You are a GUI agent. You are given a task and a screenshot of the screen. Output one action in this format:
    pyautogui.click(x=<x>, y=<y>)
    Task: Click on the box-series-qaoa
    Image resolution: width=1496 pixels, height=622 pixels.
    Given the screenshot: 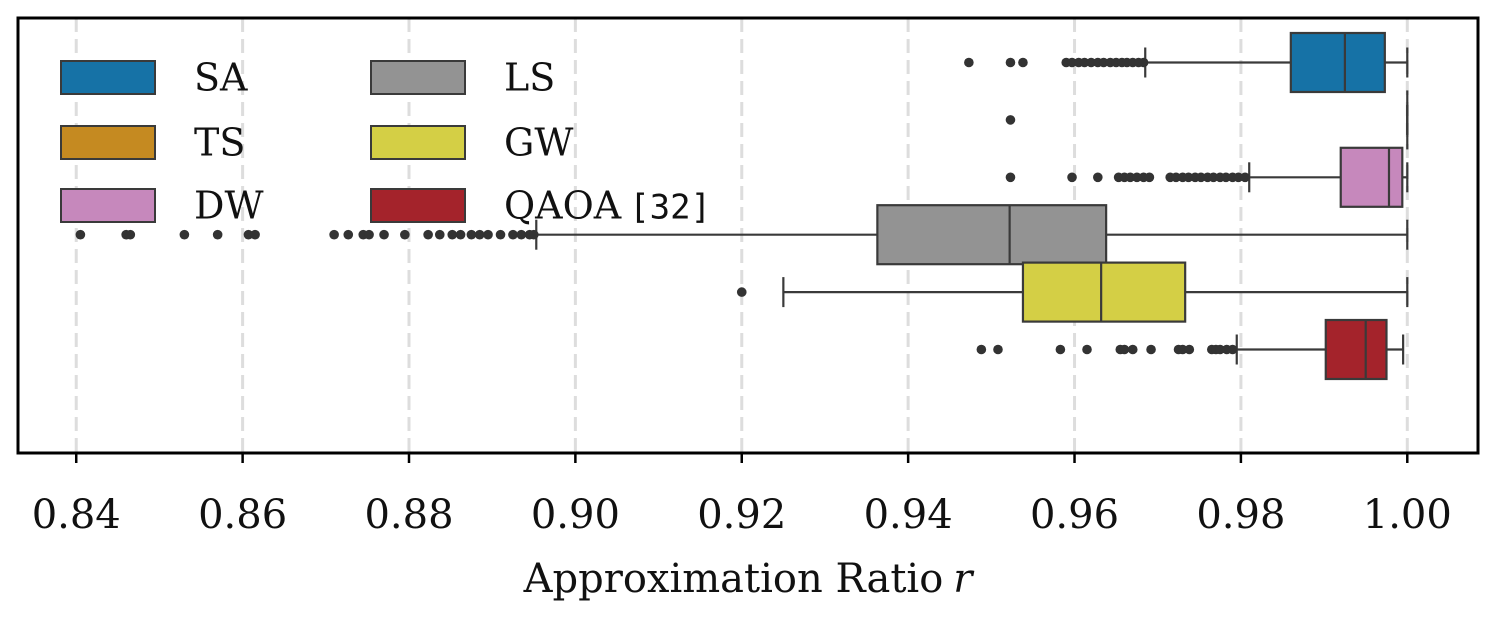 What is the action you would take?
    pyautogui.click(x=1190, y=349)
    